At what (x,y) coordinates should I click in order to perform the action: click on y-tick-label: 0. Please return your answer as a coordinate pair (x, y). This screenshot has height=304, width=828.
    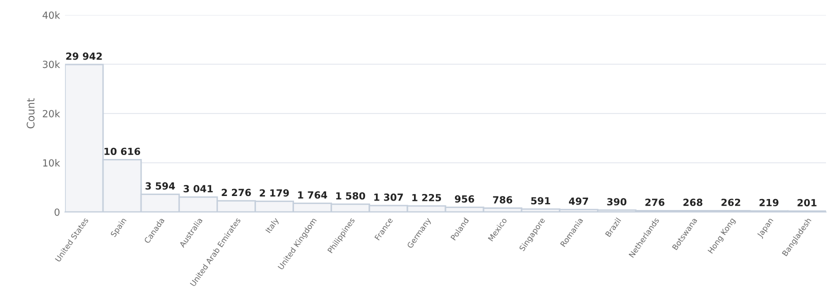
    Looking at the image, I should click on (57, 212).